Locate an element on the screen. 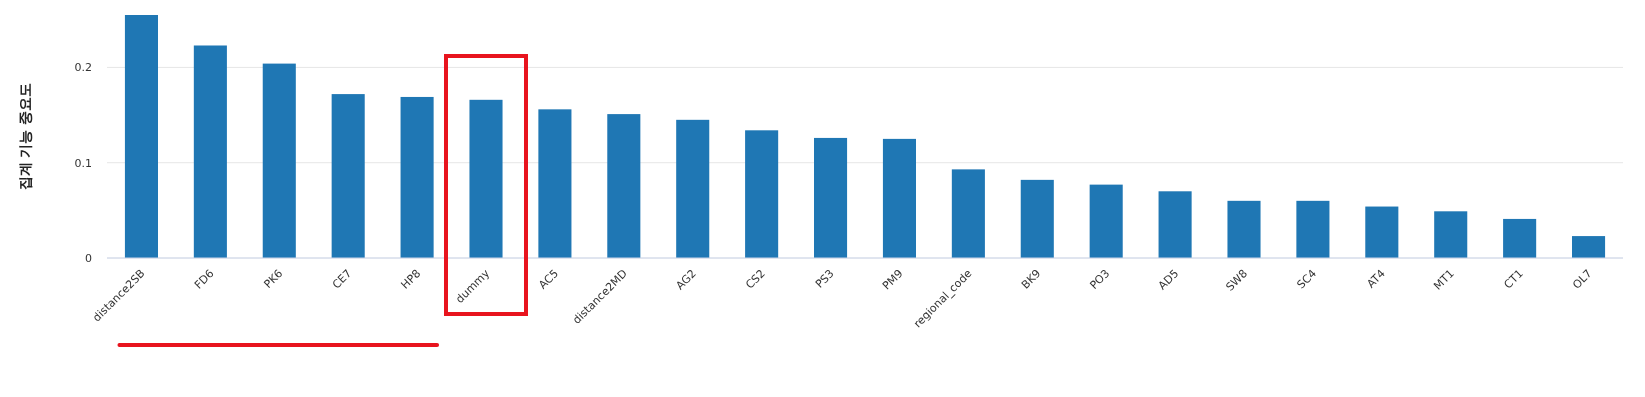 This screenshot has width=1645, height=397. x-tick-label: PS3 is located at coordinates (824, 278).